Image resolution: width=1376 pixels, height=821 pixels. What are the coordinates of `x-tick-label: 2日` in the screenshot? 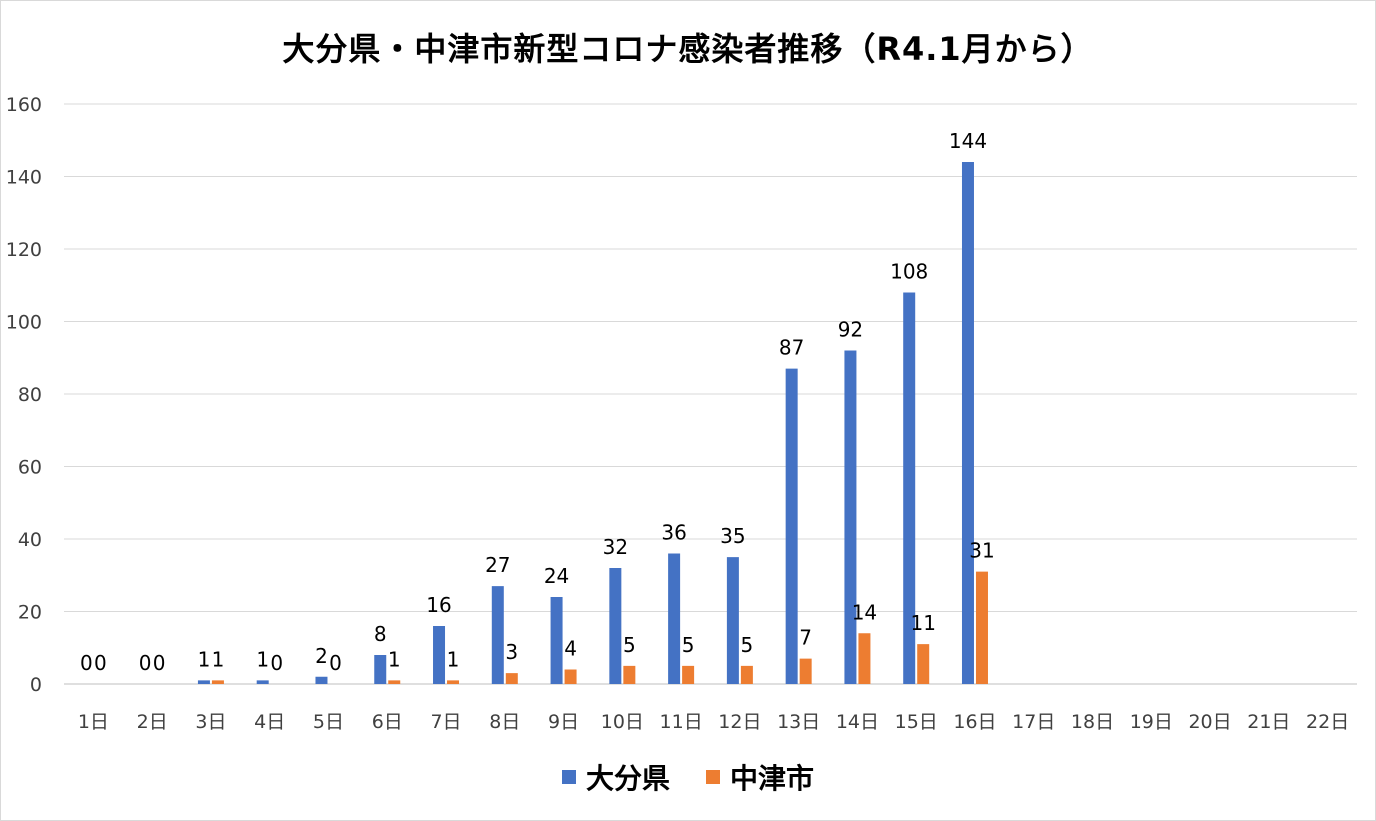 It's located at (152, 722).